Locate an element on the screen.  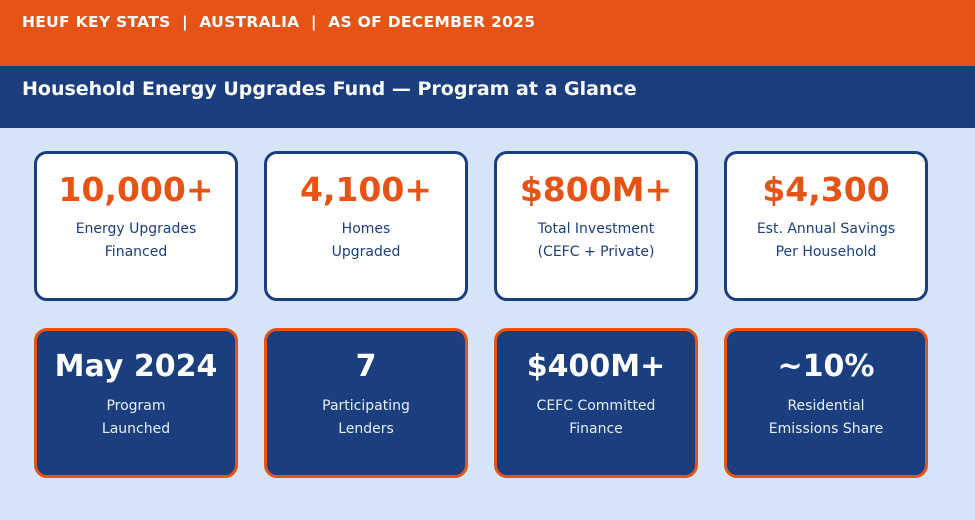
stat-card: $4,300 Est. Annual Savings Per Household is located at coordinates (826, 226).